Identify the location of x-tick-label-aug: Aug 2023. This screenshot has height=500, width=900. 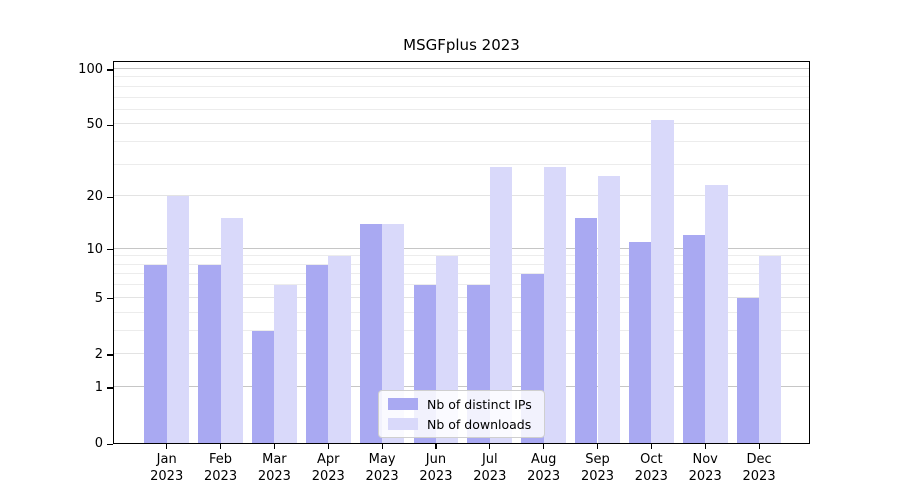
(544, 468).